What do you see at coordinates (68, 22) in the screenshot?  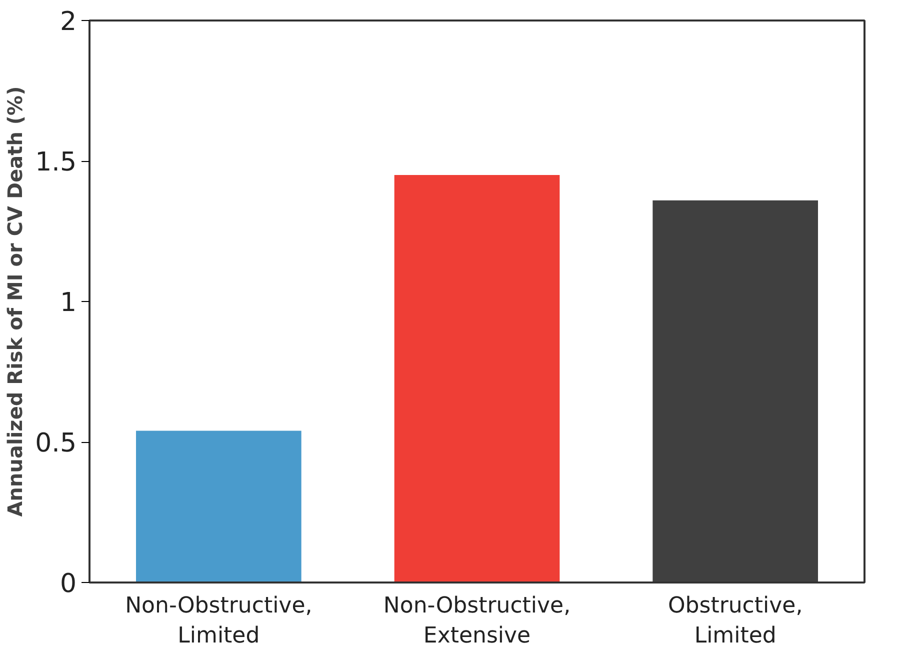 I see `y-tick-label: 2` at bounding box center [68, 22].